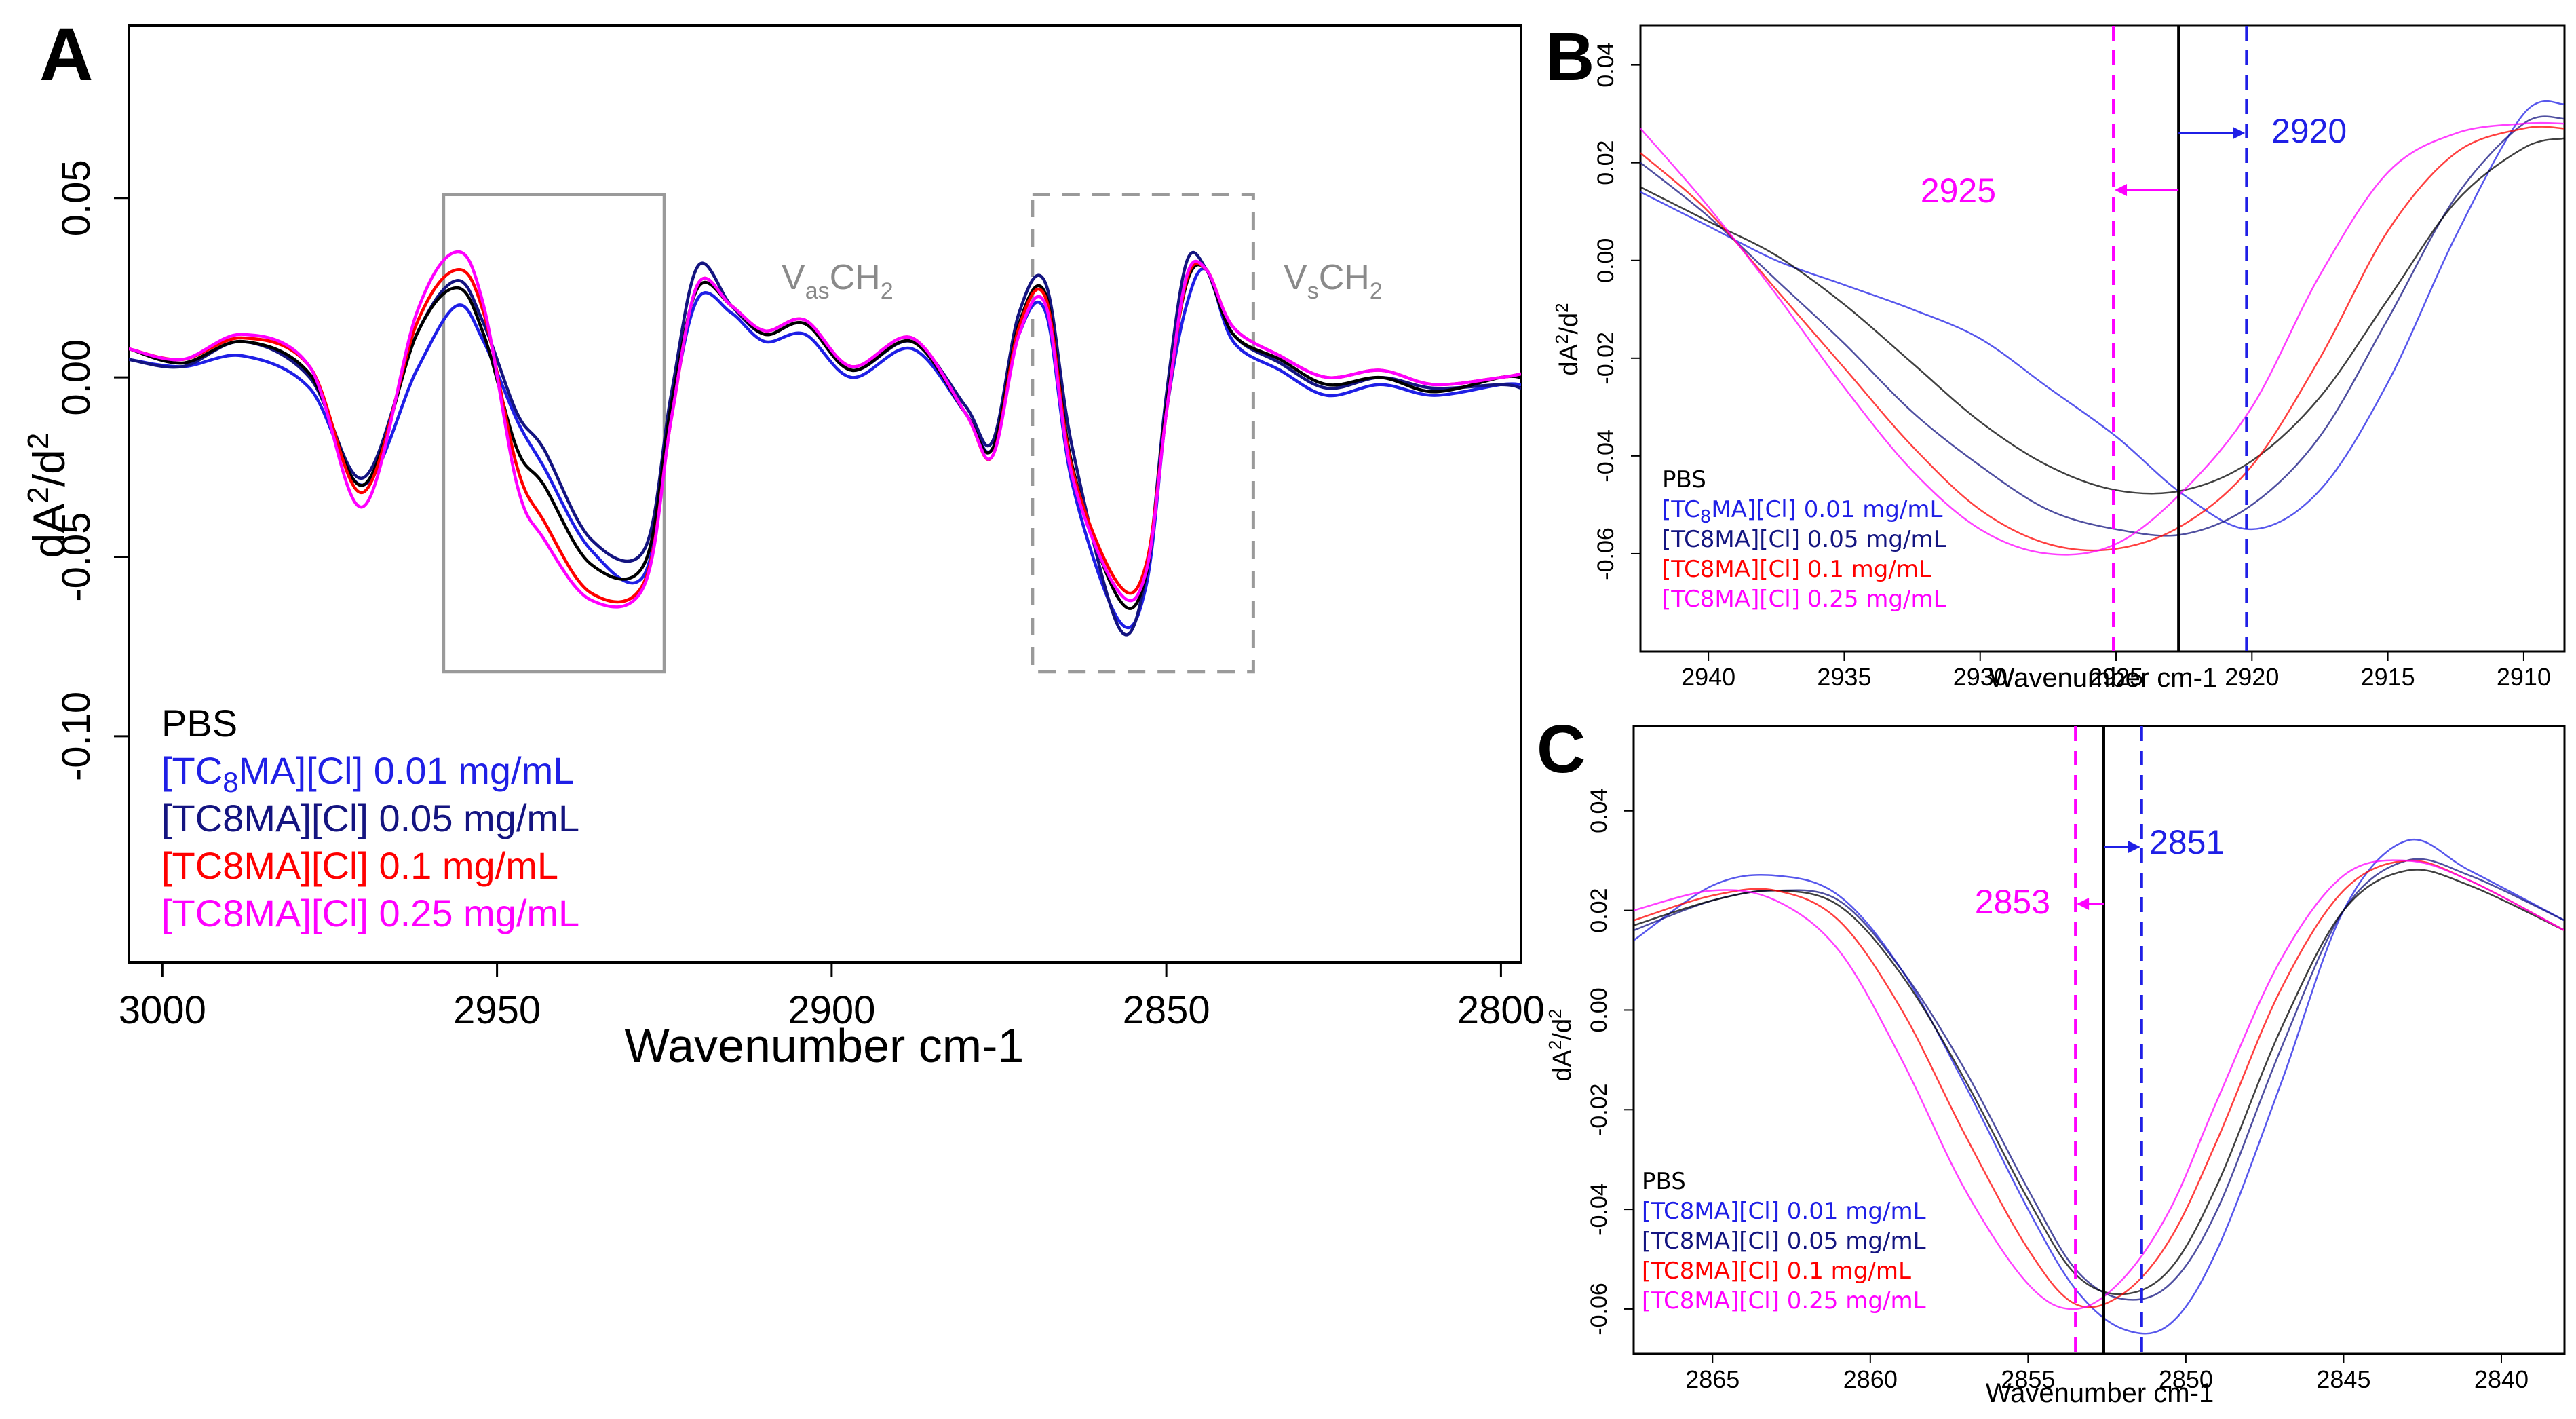 Image resolution: width=2576 pixels, height=1419 pixels. What do you see at coordinates (1569, 57) in the screenshot?
I see `panel-letter-b: B` at bounding box center [1569, 57].